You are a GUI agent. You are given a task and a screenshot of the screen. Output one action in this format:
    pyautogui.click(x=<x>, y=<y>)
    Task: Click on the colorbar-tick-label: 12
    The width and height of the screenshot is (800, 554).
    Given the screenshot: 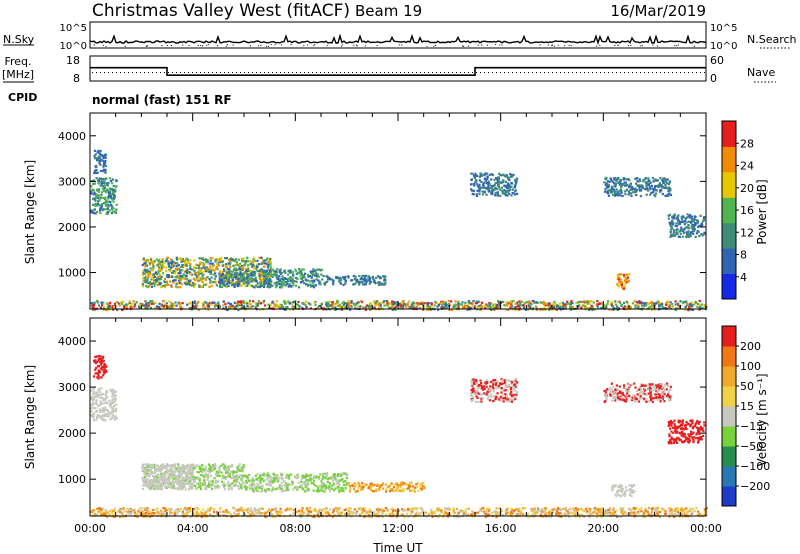 What is the action you would take?
    pyautogui.click(x=747, y=232)
    